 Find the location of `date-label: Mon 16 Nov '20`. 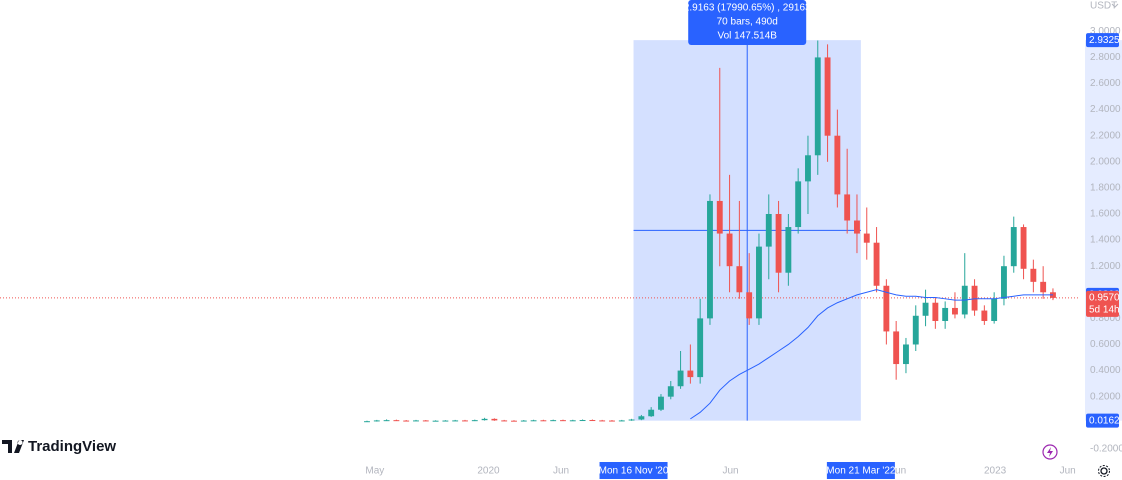

date-label: Mon 16 Nov '20 is located at coordinates (634, 471).